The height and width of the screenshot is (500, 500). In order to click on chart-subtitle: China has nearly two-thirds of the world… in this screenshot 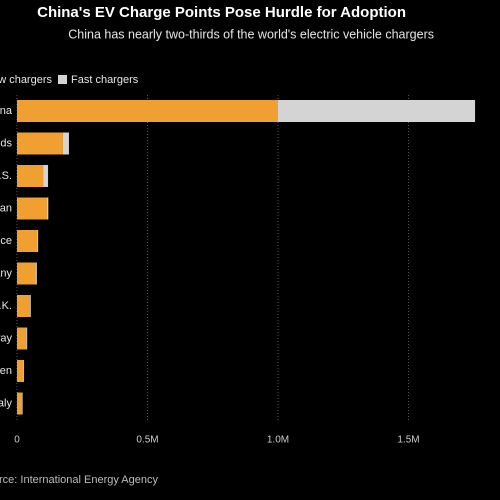, I will do `click(251, 34)`.